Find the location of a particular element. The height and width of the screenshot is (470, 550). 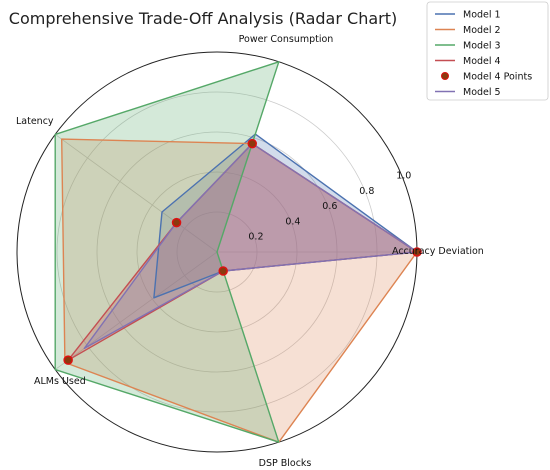

legend-label-model-4: Model 4 is located at coordinates (482, 61).